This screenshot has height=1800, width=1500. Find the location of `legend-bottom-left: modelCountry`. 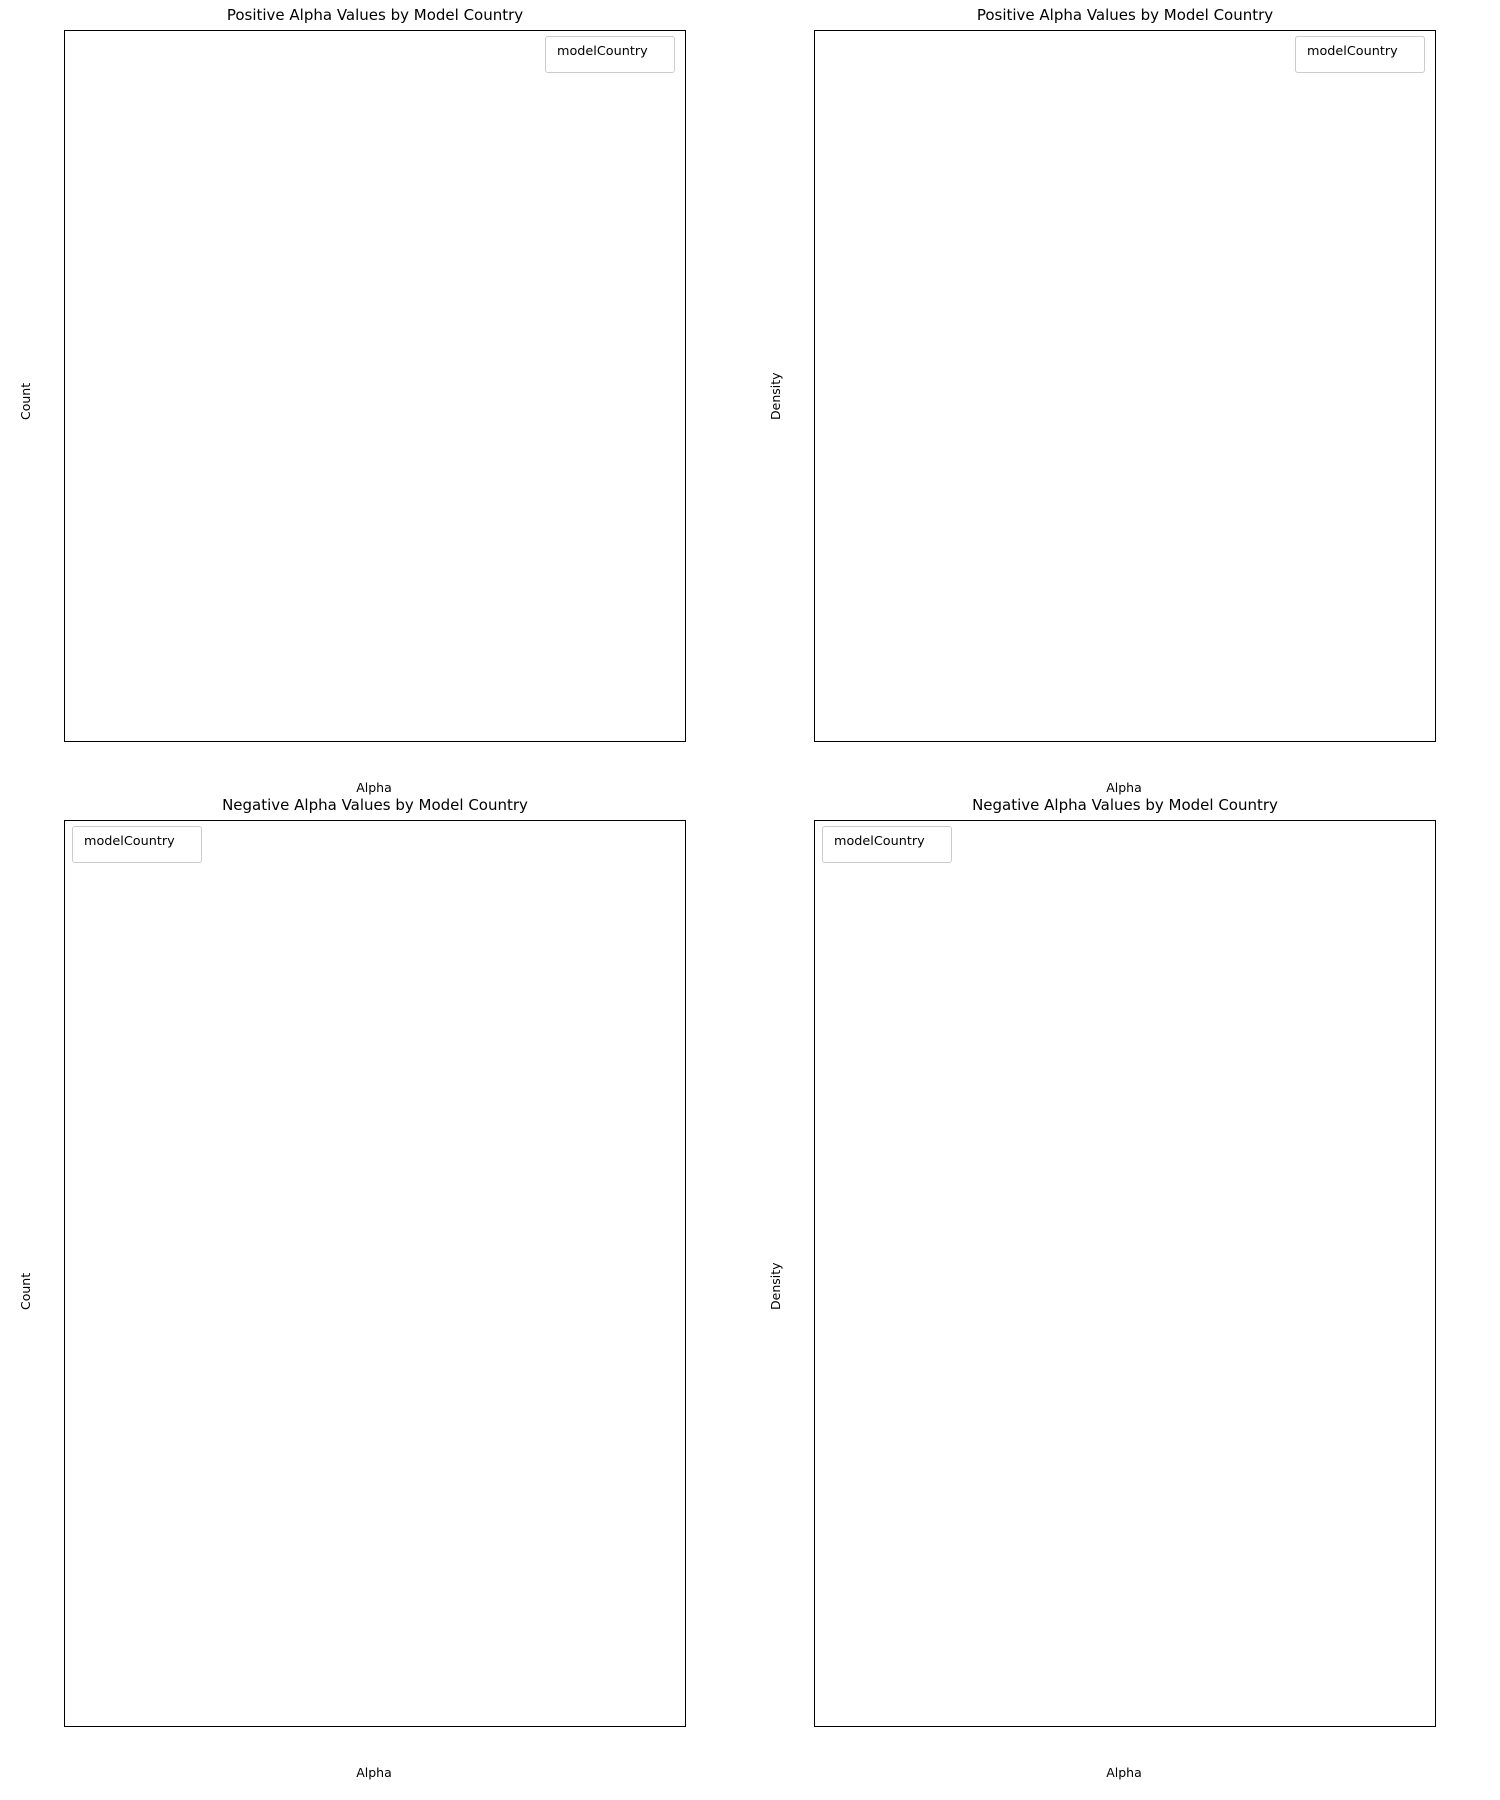

legend-bottom-left: modelCountry is located at coordinates (137, 844).